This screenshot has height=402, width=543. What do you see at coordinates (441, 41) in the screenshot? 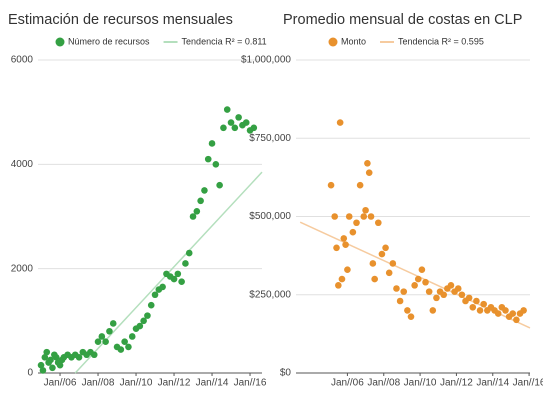
I see `legend-label: Tendencia R² = 0.595` at bounding box center [441, 41].